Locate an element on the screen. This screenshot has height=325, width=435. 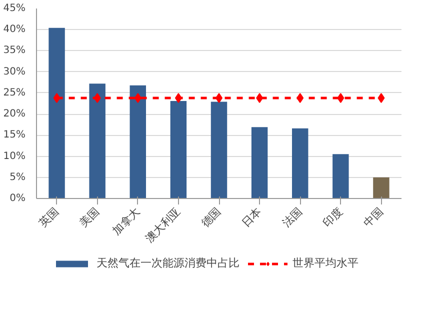
x-tick-label: 美国 is located at coordinates (89, 217).